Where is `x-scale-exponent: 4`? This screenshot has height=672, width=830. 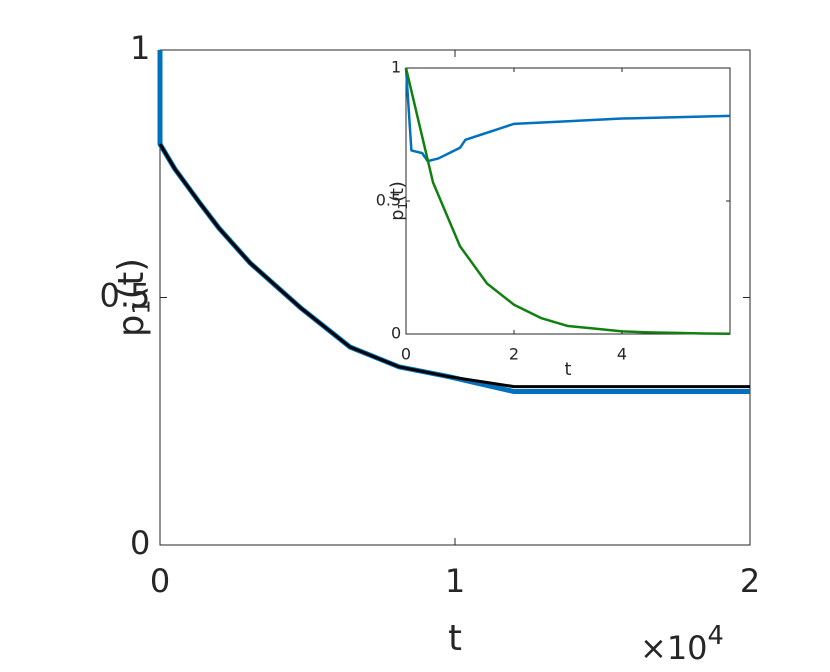
x-scale-exponent: 4 is located at coordinates (716, 636).